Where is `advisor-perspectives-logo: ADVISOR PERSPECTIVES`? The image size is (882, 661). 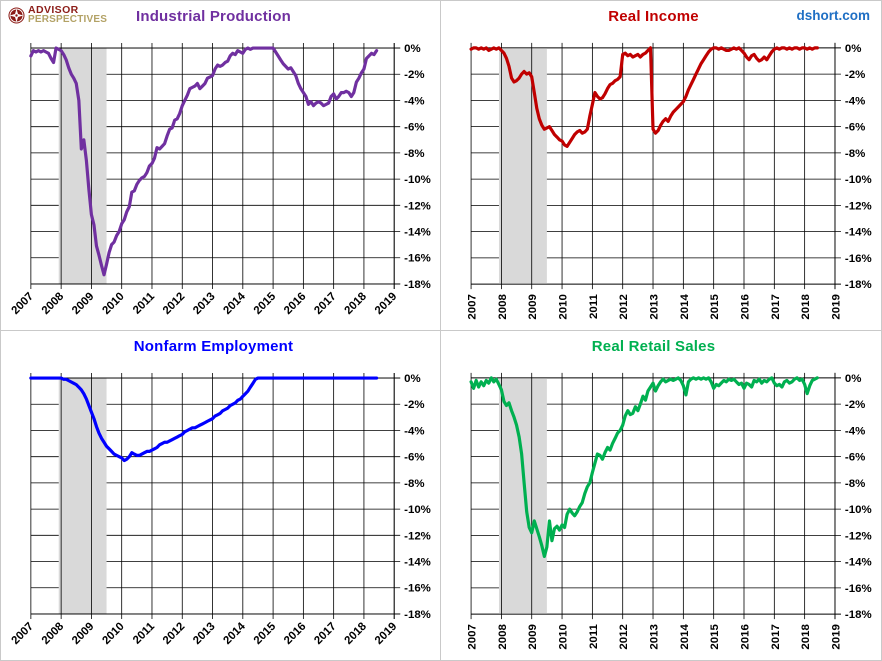 advisor-perspectives-logo: ADVISOR PERSPECTIVES is located at coordinates (58, 14).